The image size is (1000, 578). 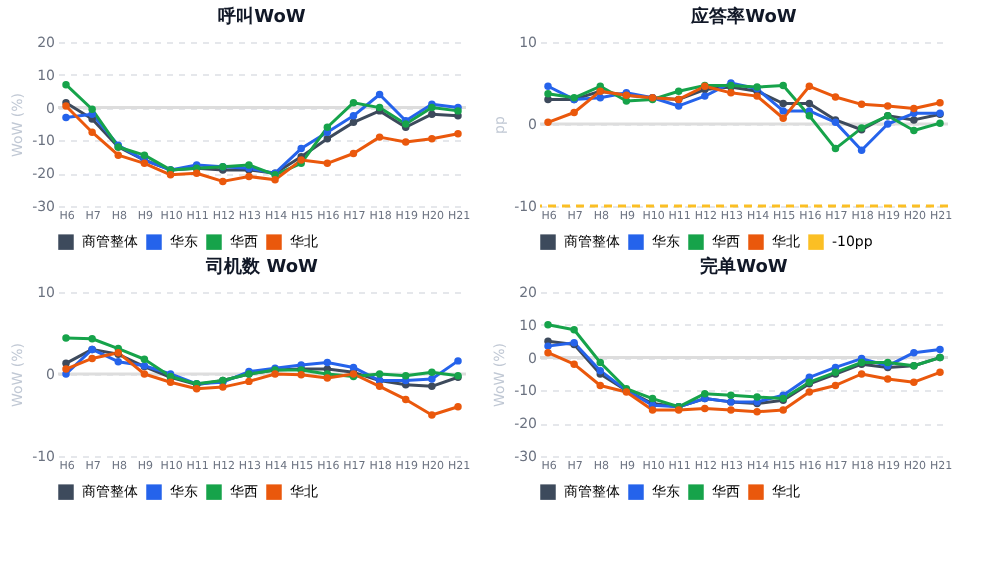 I want to click on chart-title: 应答率WoW, so click(x=743, y=17).